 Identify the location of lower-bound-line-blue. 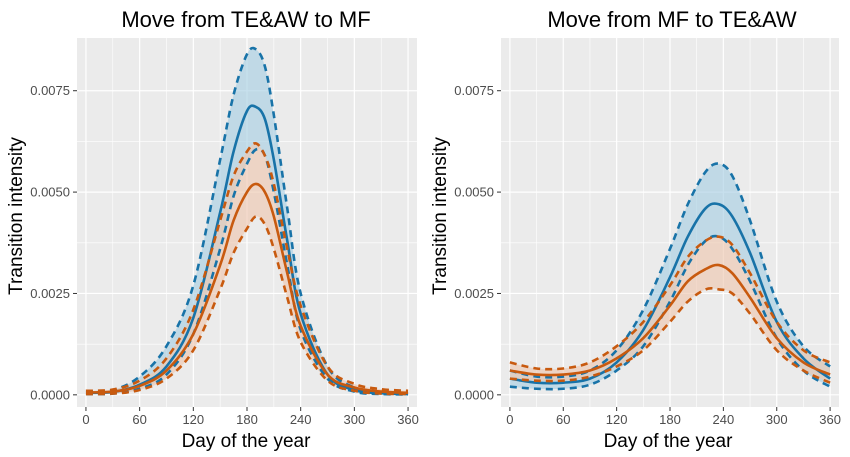
(670, 312).